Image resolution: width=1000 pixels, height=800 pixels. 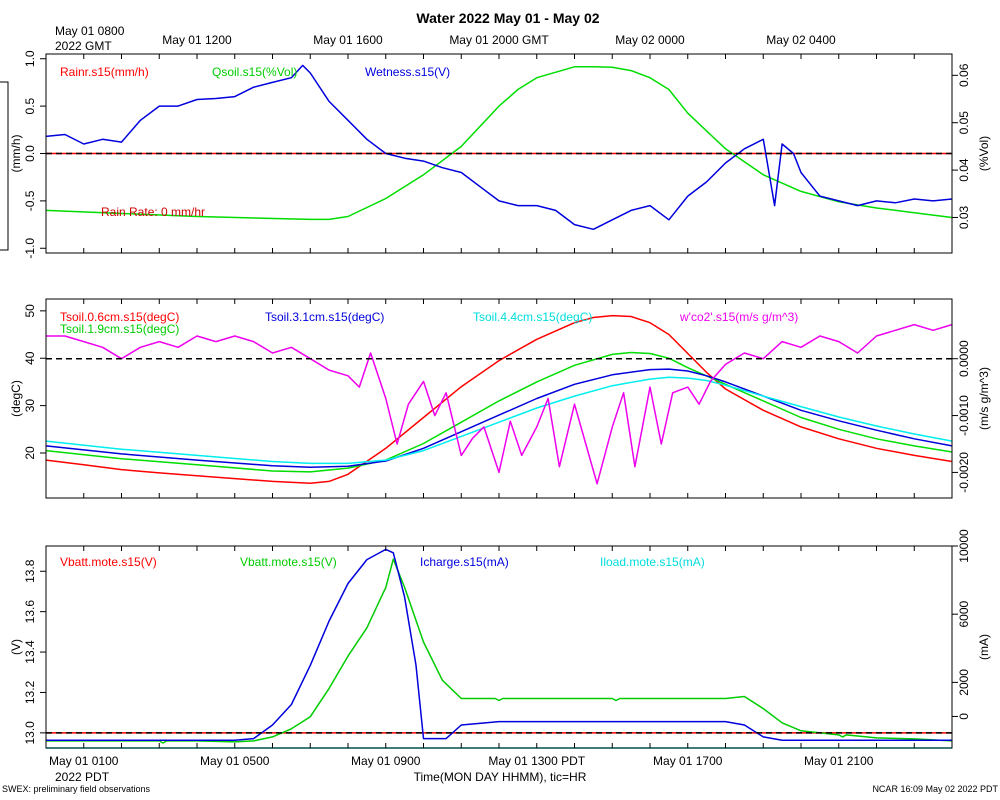 I want to click on right-tick-label: 6000, so click(x=964, y=614).